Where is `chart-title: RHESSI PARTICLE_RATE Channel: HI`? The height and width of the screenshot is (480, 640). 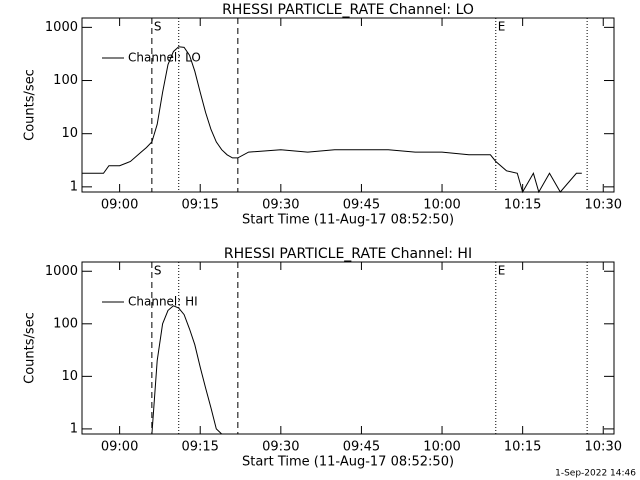 chart-title: RHESSI PARTICLE_RATE Channel: HI is located at coordinates (348, 254).